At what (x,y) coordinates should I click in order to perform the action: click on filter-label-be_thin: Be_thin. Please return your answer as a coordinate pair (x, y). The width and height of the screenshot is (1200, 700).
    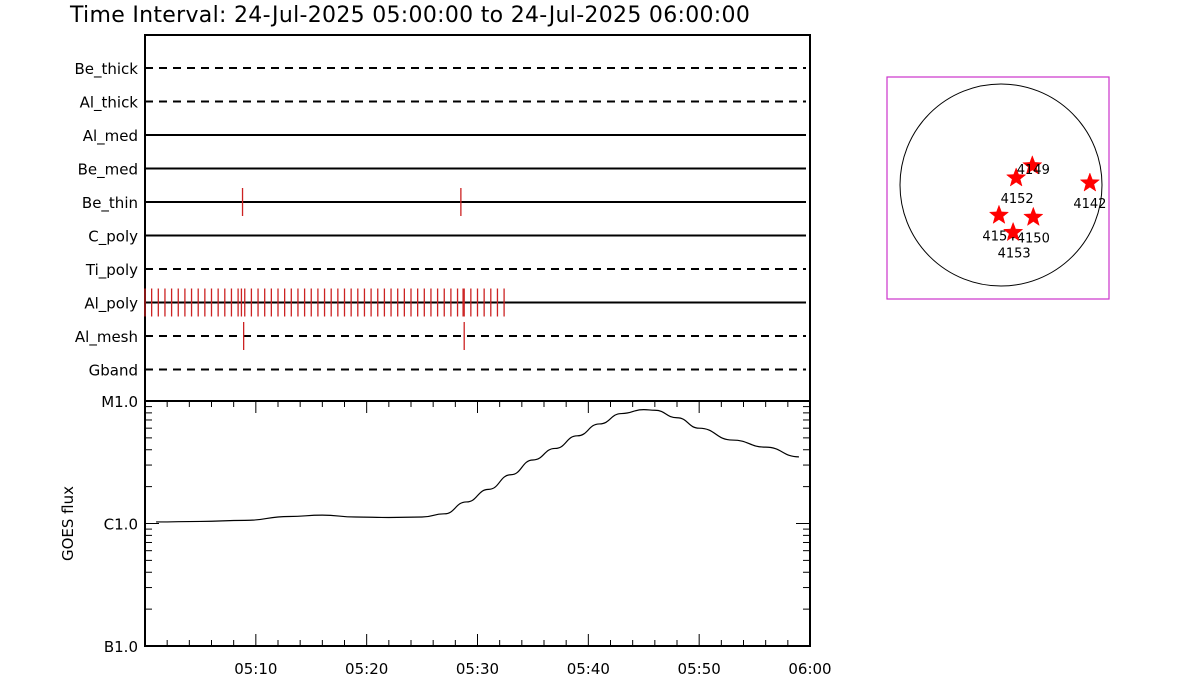
    Looking at the image, I should click on (110, 203).